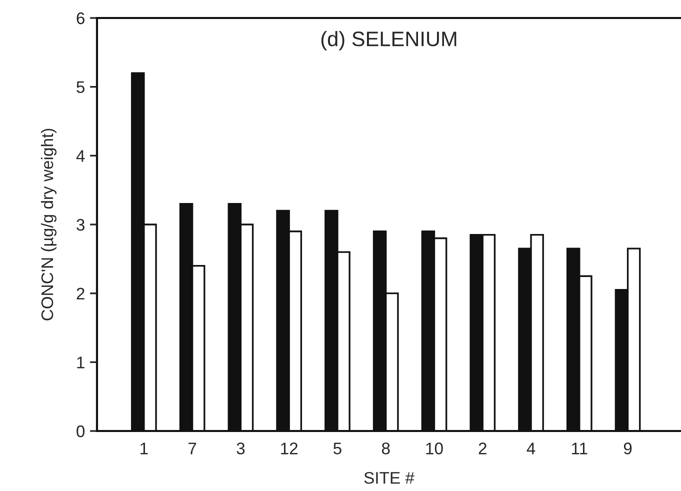  Describe the element at coordinates (289, 448) in the screenshot. I see `x-tick-label: 12` at that location.